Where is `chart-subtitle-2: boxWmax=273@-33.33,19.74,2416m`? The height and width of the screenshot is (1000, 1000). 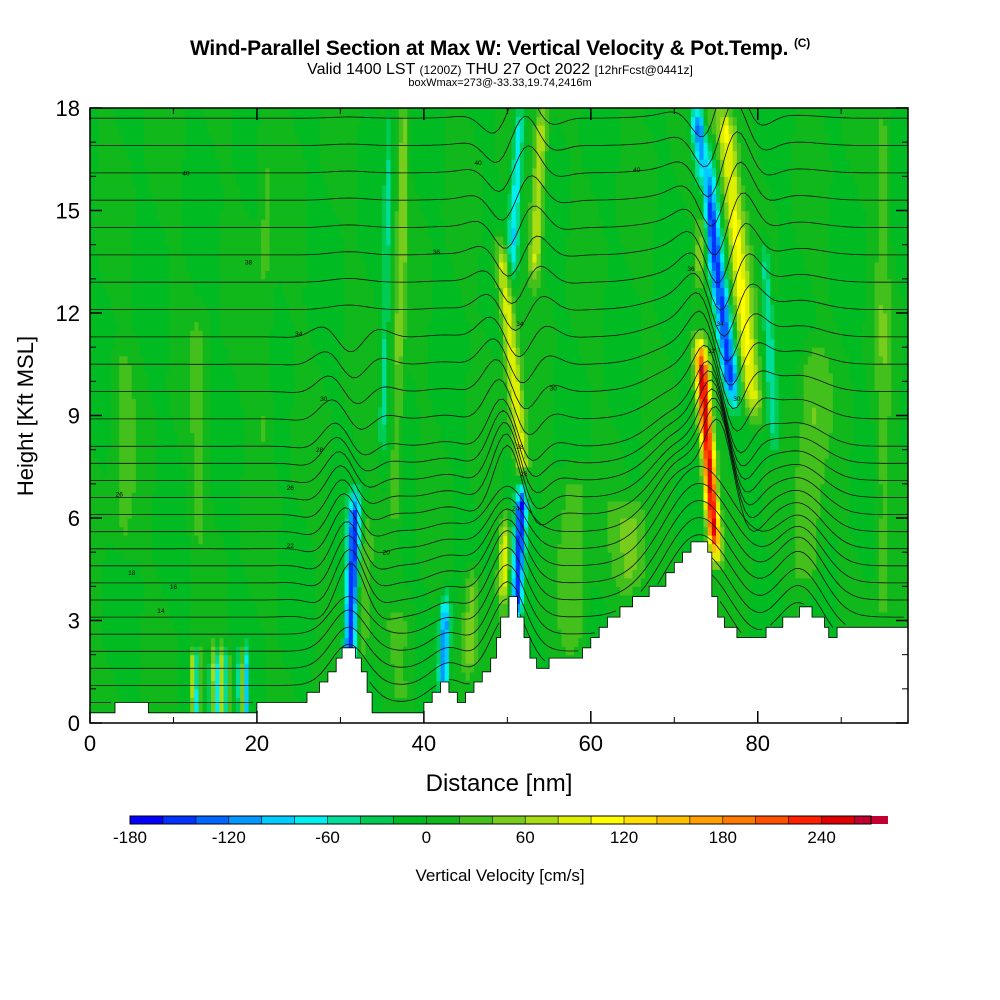
chart-subtitle-2: boxWmax=273@-33.33,19.74,2416m is located at coordinates (500, 83).